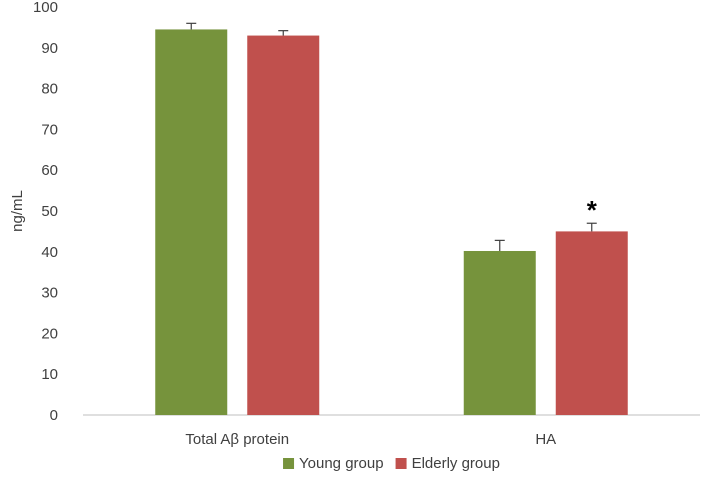 The width and height of the screenshot is (708, 485). I want to click on x-axis: Total Aβ protein HA, so click(370, 439).